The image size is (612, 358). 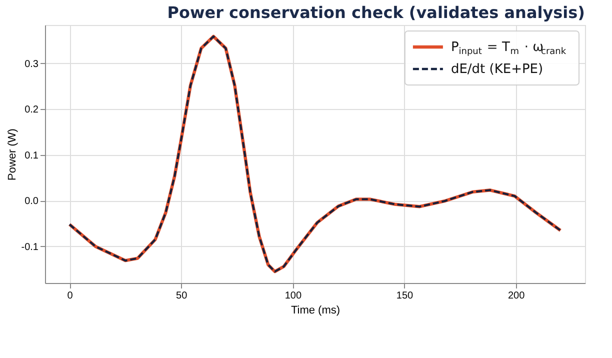 I want to click on y-tick-label: 0.0, so click(x=31, y=202).